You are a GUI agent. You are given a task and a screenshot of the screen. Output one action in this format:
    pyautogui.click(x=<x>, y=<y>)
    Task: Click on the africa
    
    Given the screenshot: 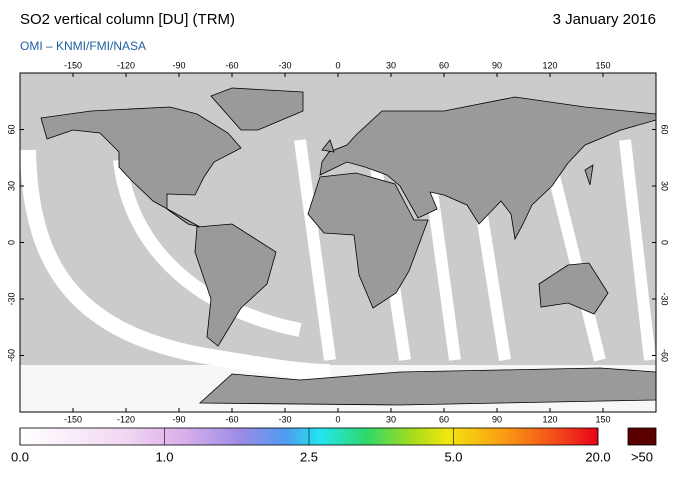 What is the action you would take?
    pyautogui.click(x=368, y=240)
    